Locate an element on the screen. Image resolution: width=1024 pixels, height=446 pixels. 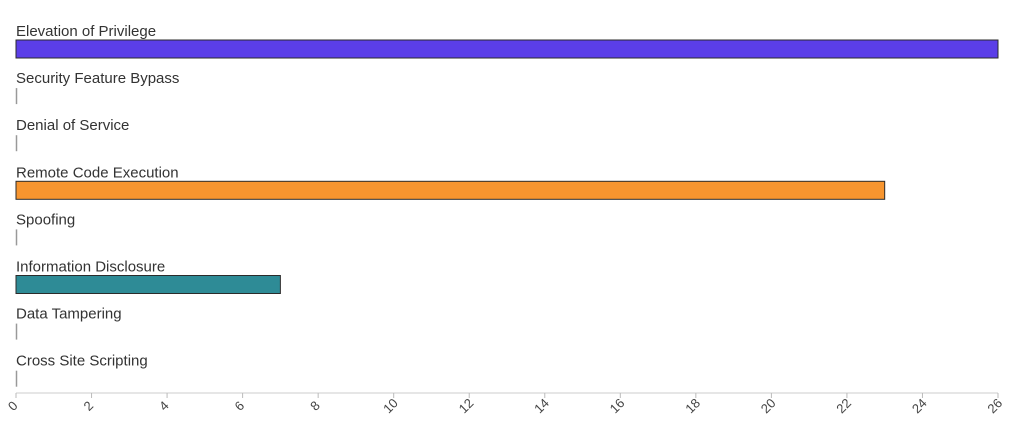
category-label-denial-of-service: Denial of Service is located at coordinates (72, 125).